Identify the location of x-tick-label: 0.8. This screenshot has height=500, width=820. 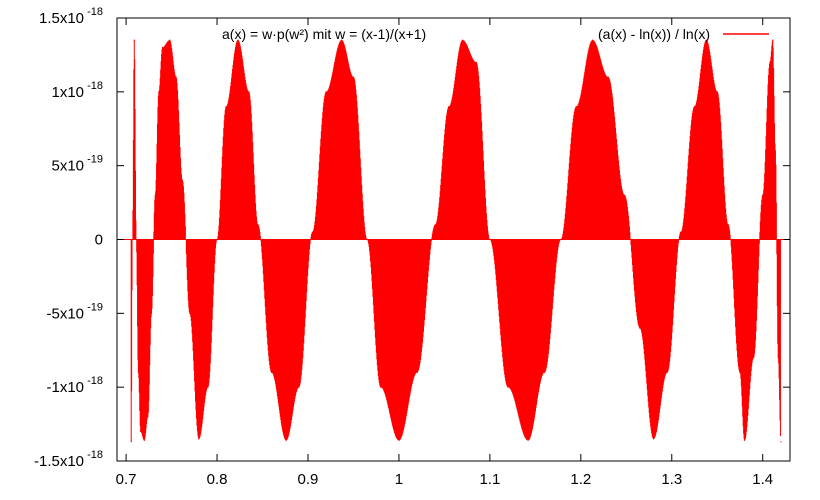
(217, 479).